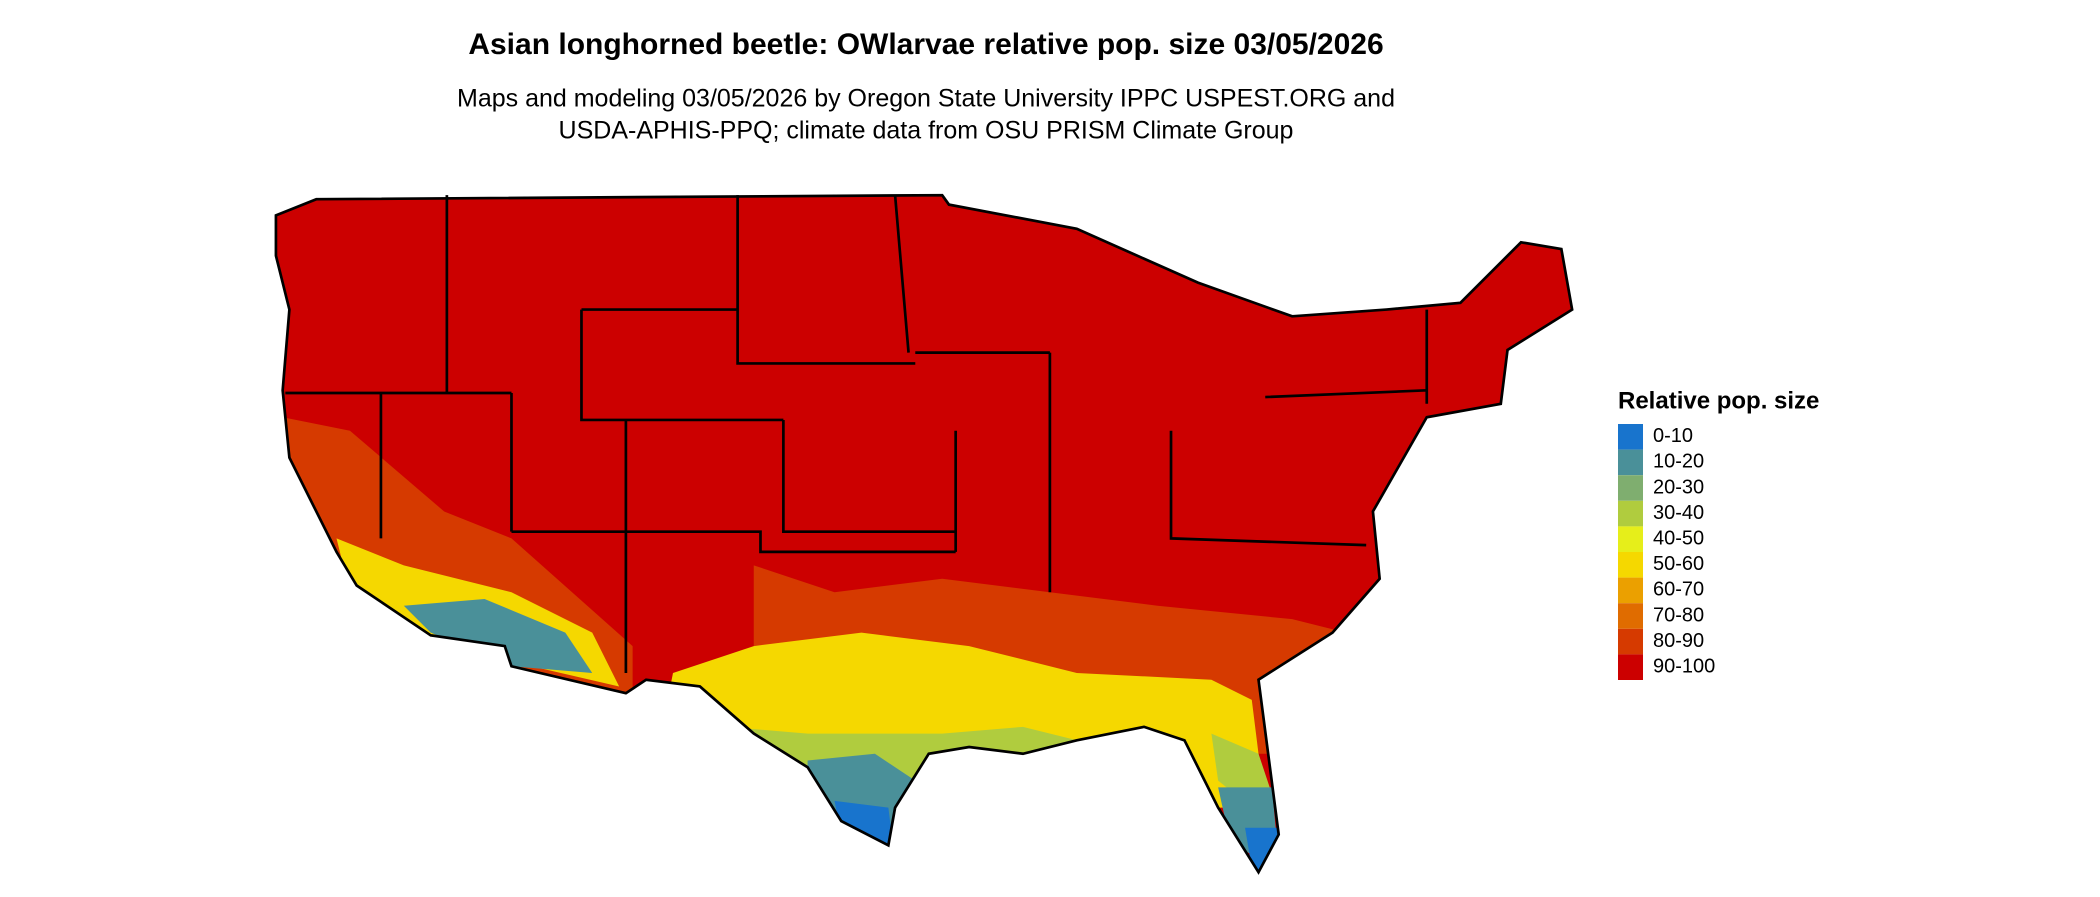 This screenshot has height=897, width=2100. Describe the element at coordinates (1684, 666) in the screenshot. I see `legend-label: 90-100` at that location.